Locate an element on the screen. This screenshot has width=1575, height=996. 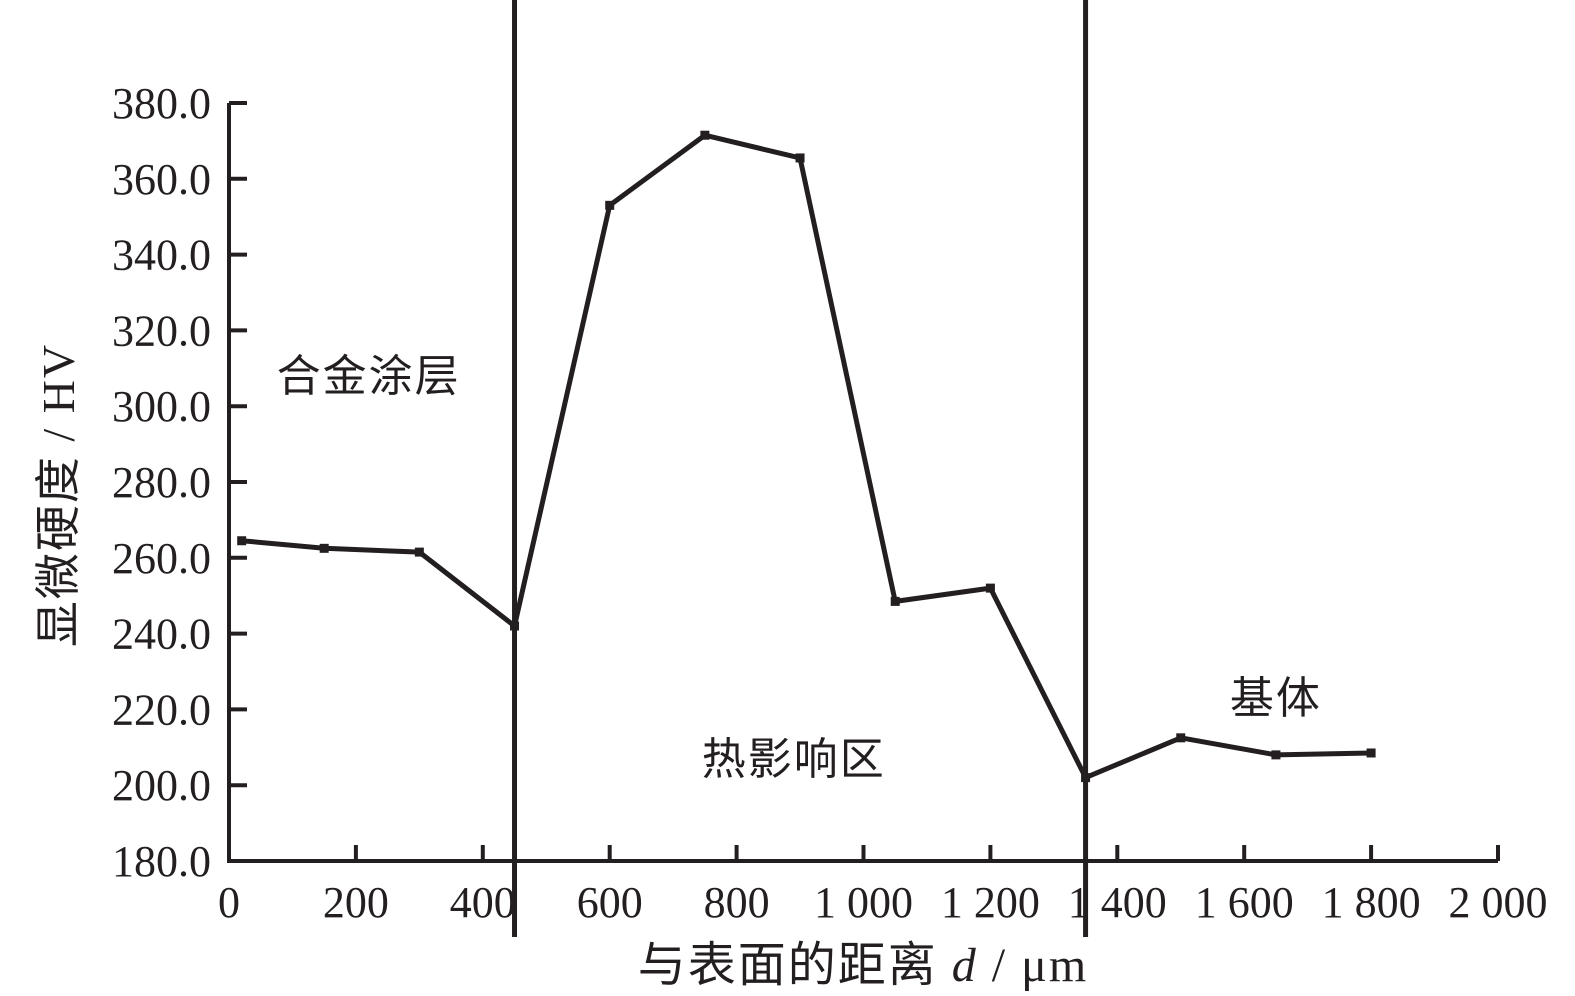
y-tick-label: 360.0 is located at coordinates (161, 179).